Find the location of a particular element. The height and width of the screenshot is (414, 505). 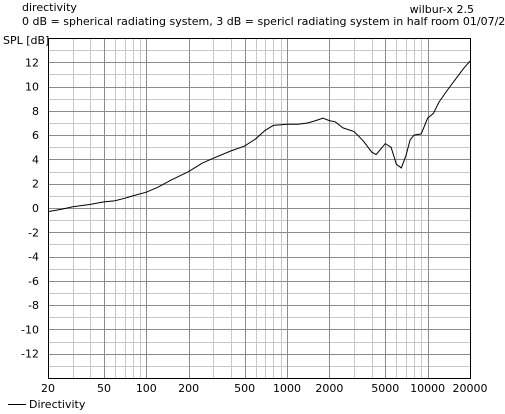

x-tick-labels: 20 50 100 200 500 1000 2000 5000 10000 20000 is located at coordinates (264, 388).